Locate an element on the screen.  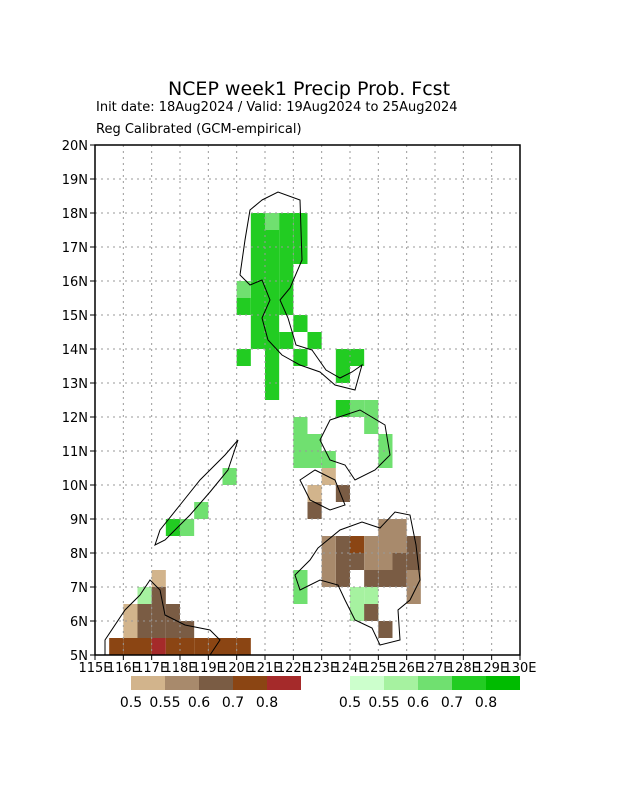
x-tick-label: 119E is located at coordinates (208, 668).